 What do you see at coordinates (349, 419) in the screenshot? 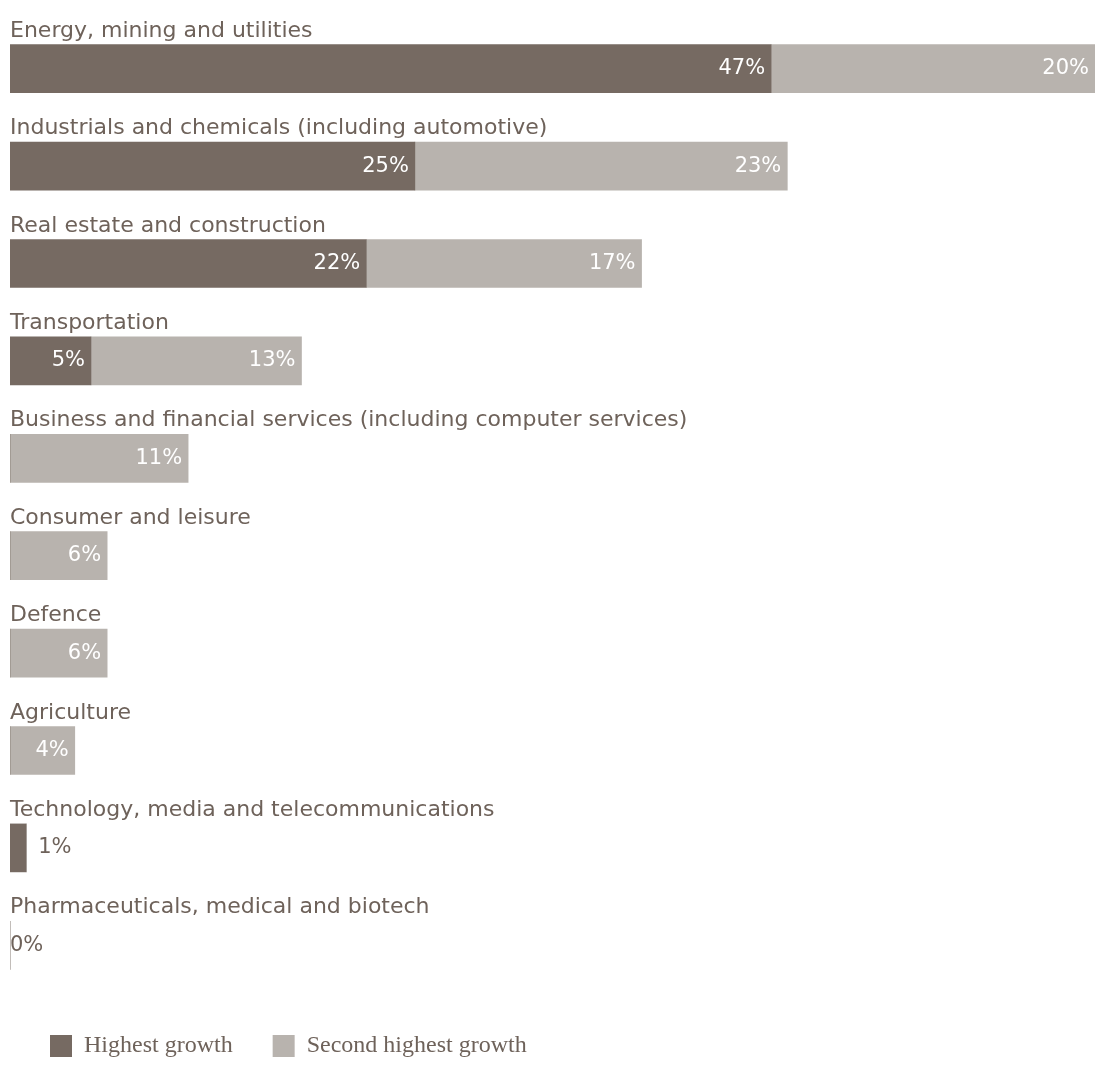
I see `y-tick-label: Business and financial services (including computer services)` at bounding box center [349, 419].